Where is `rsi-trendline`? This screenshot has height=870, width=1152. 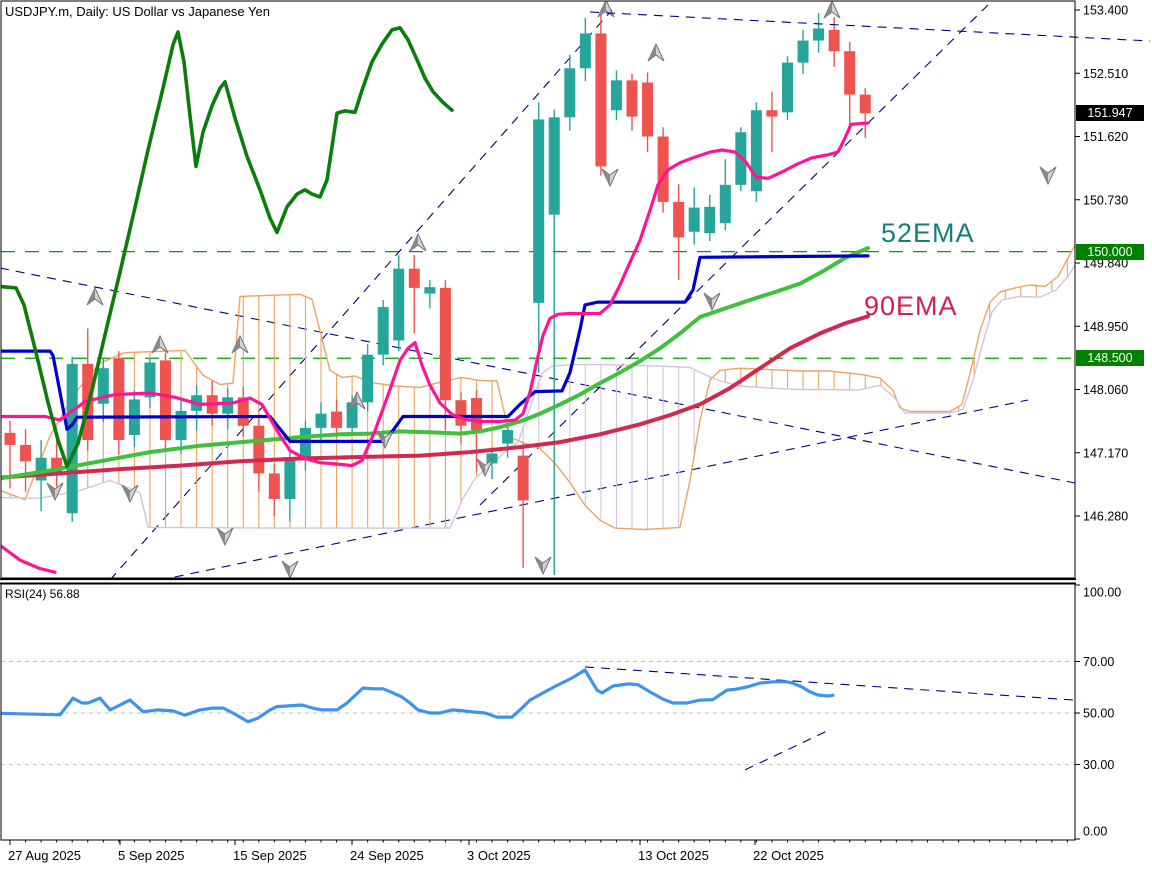 rsi-trendline is located at coordinates (829, 683).